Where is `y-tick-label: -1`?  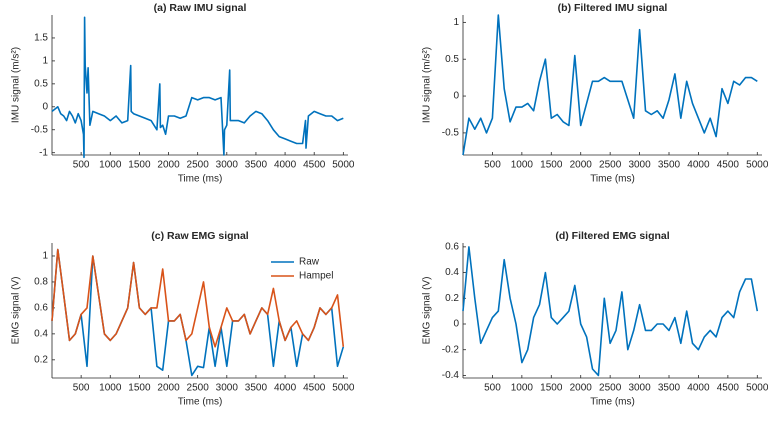 y-tick-label: -1 is located at coordinates (43, 152).